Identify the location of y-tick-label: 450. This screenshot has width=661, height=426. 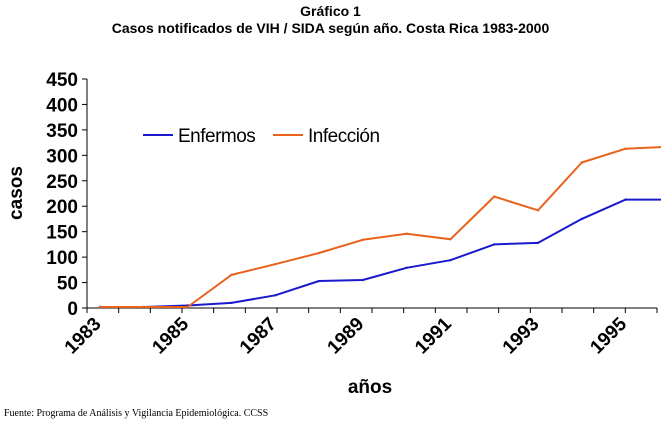
(62, 80).